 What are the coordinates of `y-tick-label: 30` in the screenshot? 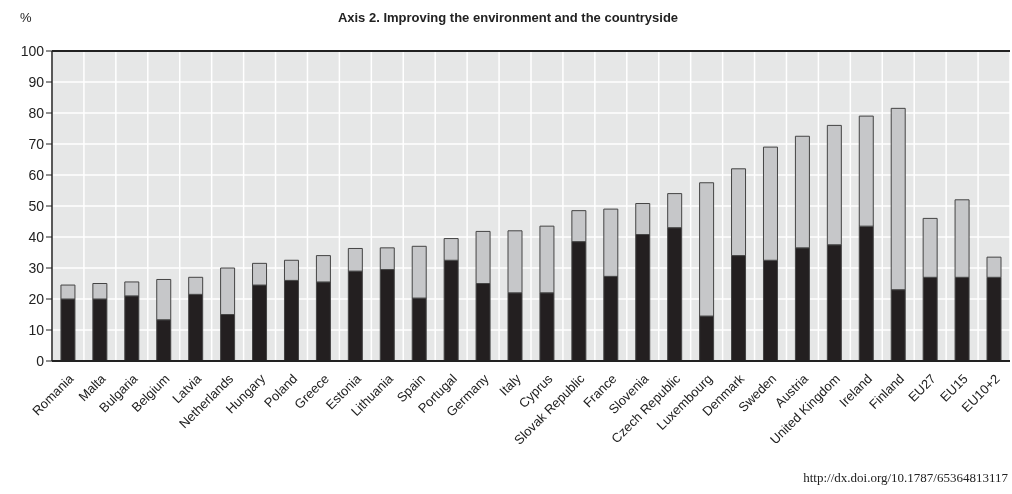 It's located at (36, 267).